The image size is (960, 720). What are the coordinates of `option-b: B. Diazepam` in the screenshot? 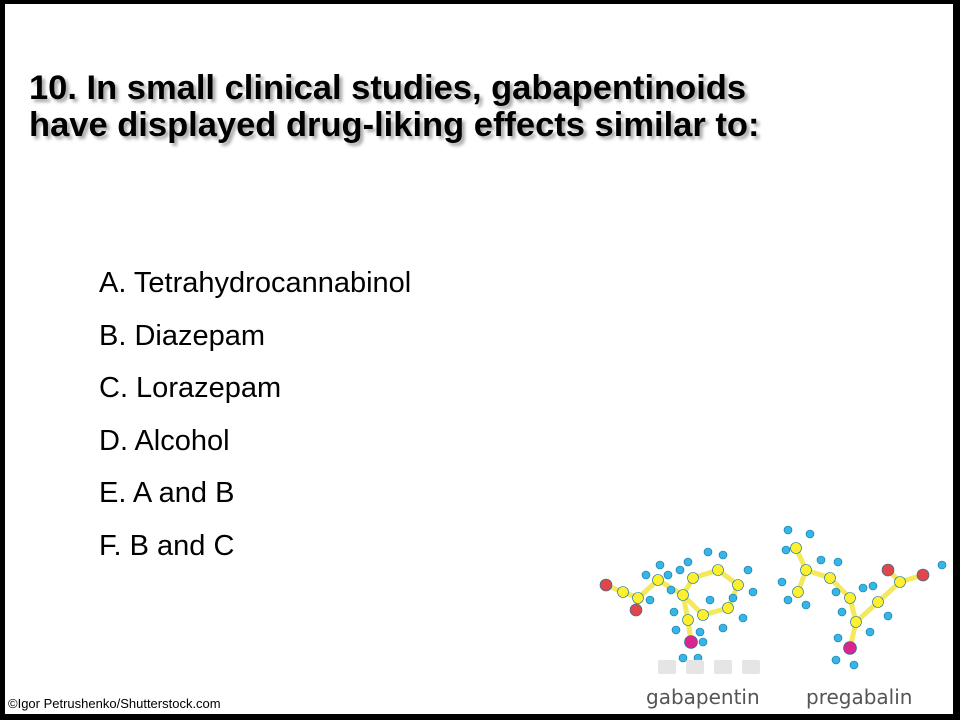 It's located at (182, 335).